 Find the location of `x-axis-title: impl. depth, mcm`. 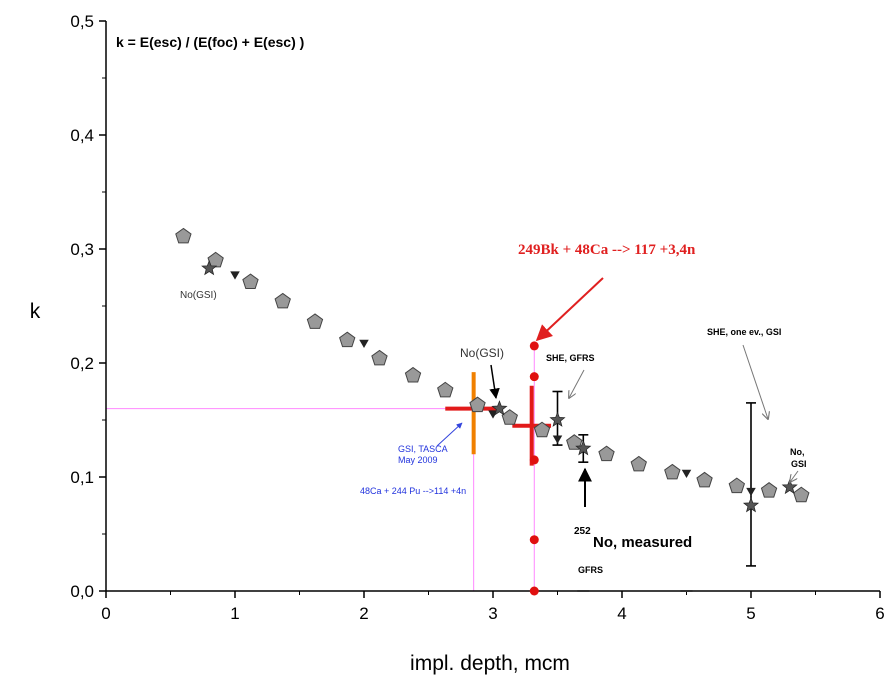

x-axis-title: impl. depth, mcm is located at coordinates (490, 663).